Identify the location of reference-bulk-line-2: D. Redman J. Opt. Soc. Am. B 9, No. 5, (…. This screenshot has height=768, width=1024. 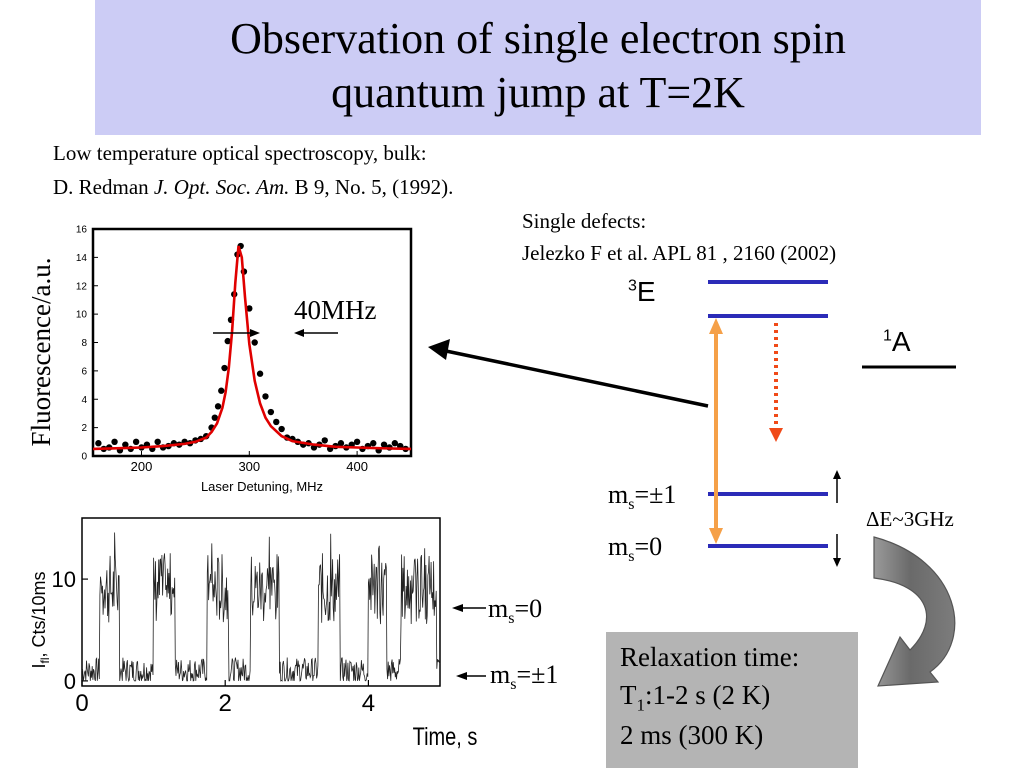
(253, 187).